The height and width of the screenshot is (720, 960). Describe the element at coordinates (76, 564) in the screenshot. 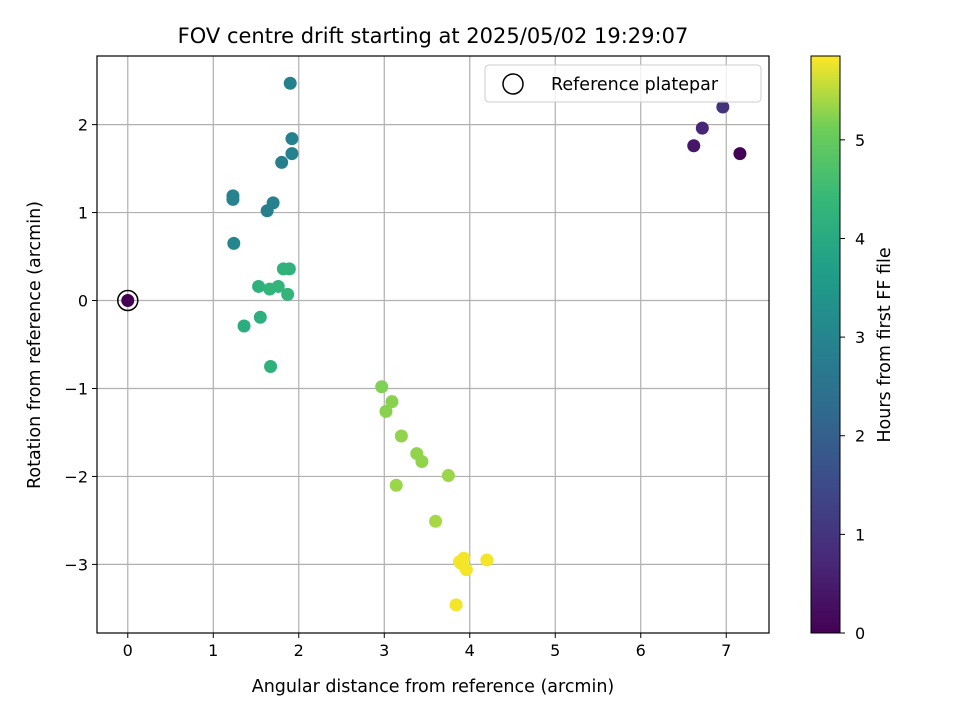

I see `y-tick-label: −3` at that location.